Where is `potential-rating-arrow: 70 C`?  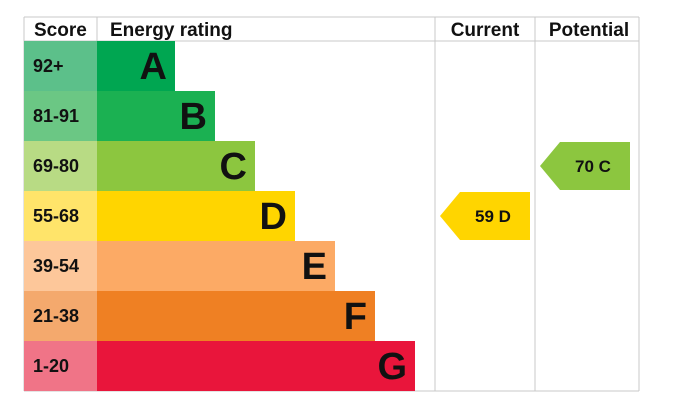 potential-rating-arrow: 70 C is located at coordinates (585, 166).